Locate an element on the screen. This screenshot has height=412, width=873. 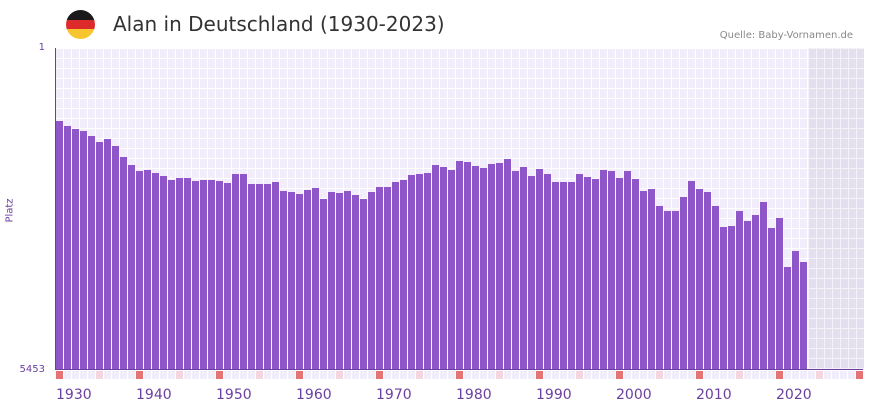
bar-1993 is located at coordinates (563, 276).